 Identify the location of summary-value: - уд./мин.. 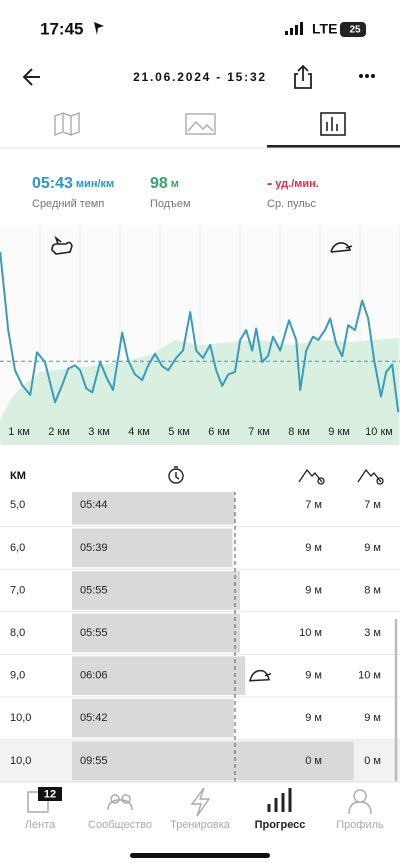
(293, 183).